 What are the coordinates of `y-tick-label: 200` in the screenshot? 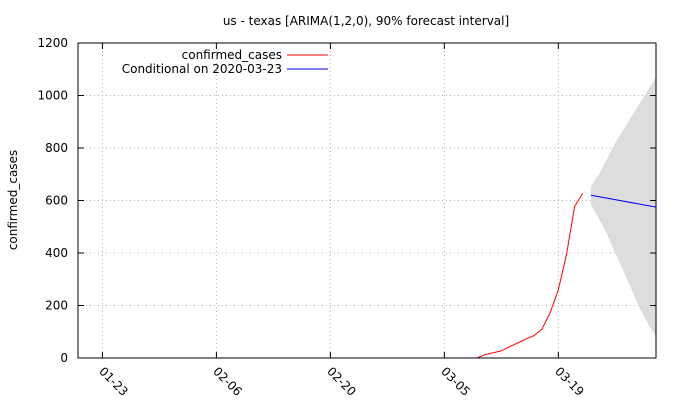 It's located at (56, 306).